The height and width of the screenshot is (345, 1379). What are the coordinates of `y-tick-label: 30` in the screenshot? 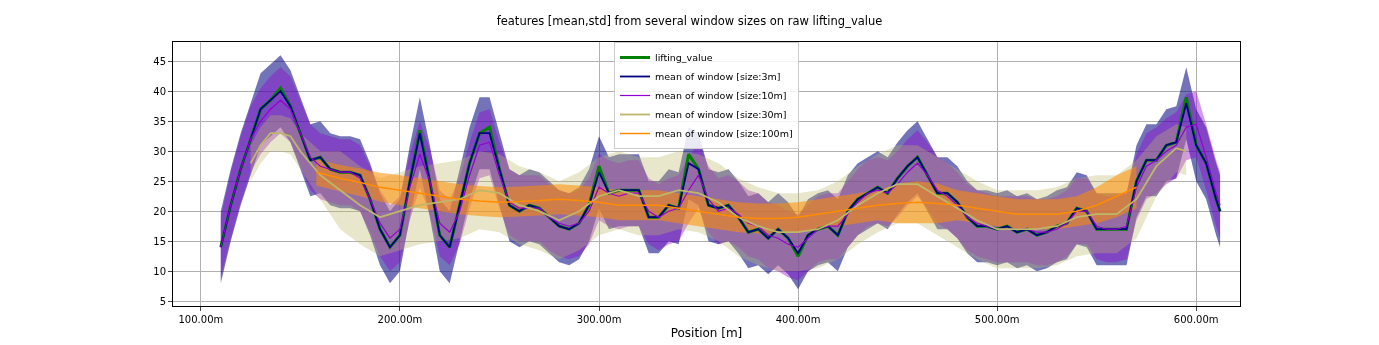 It's located at (159, 151).